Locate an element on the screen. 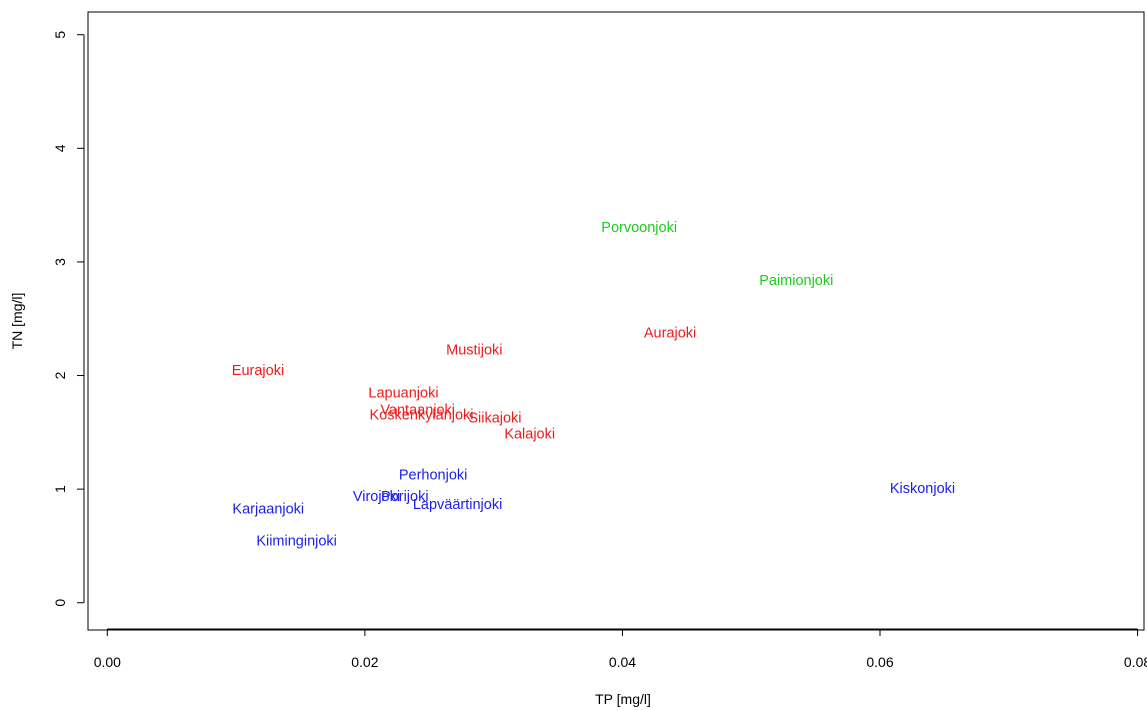 This screenshot has height=710, width=1147. x-tick-label: 0.00 is located at coordinates (107, 662).